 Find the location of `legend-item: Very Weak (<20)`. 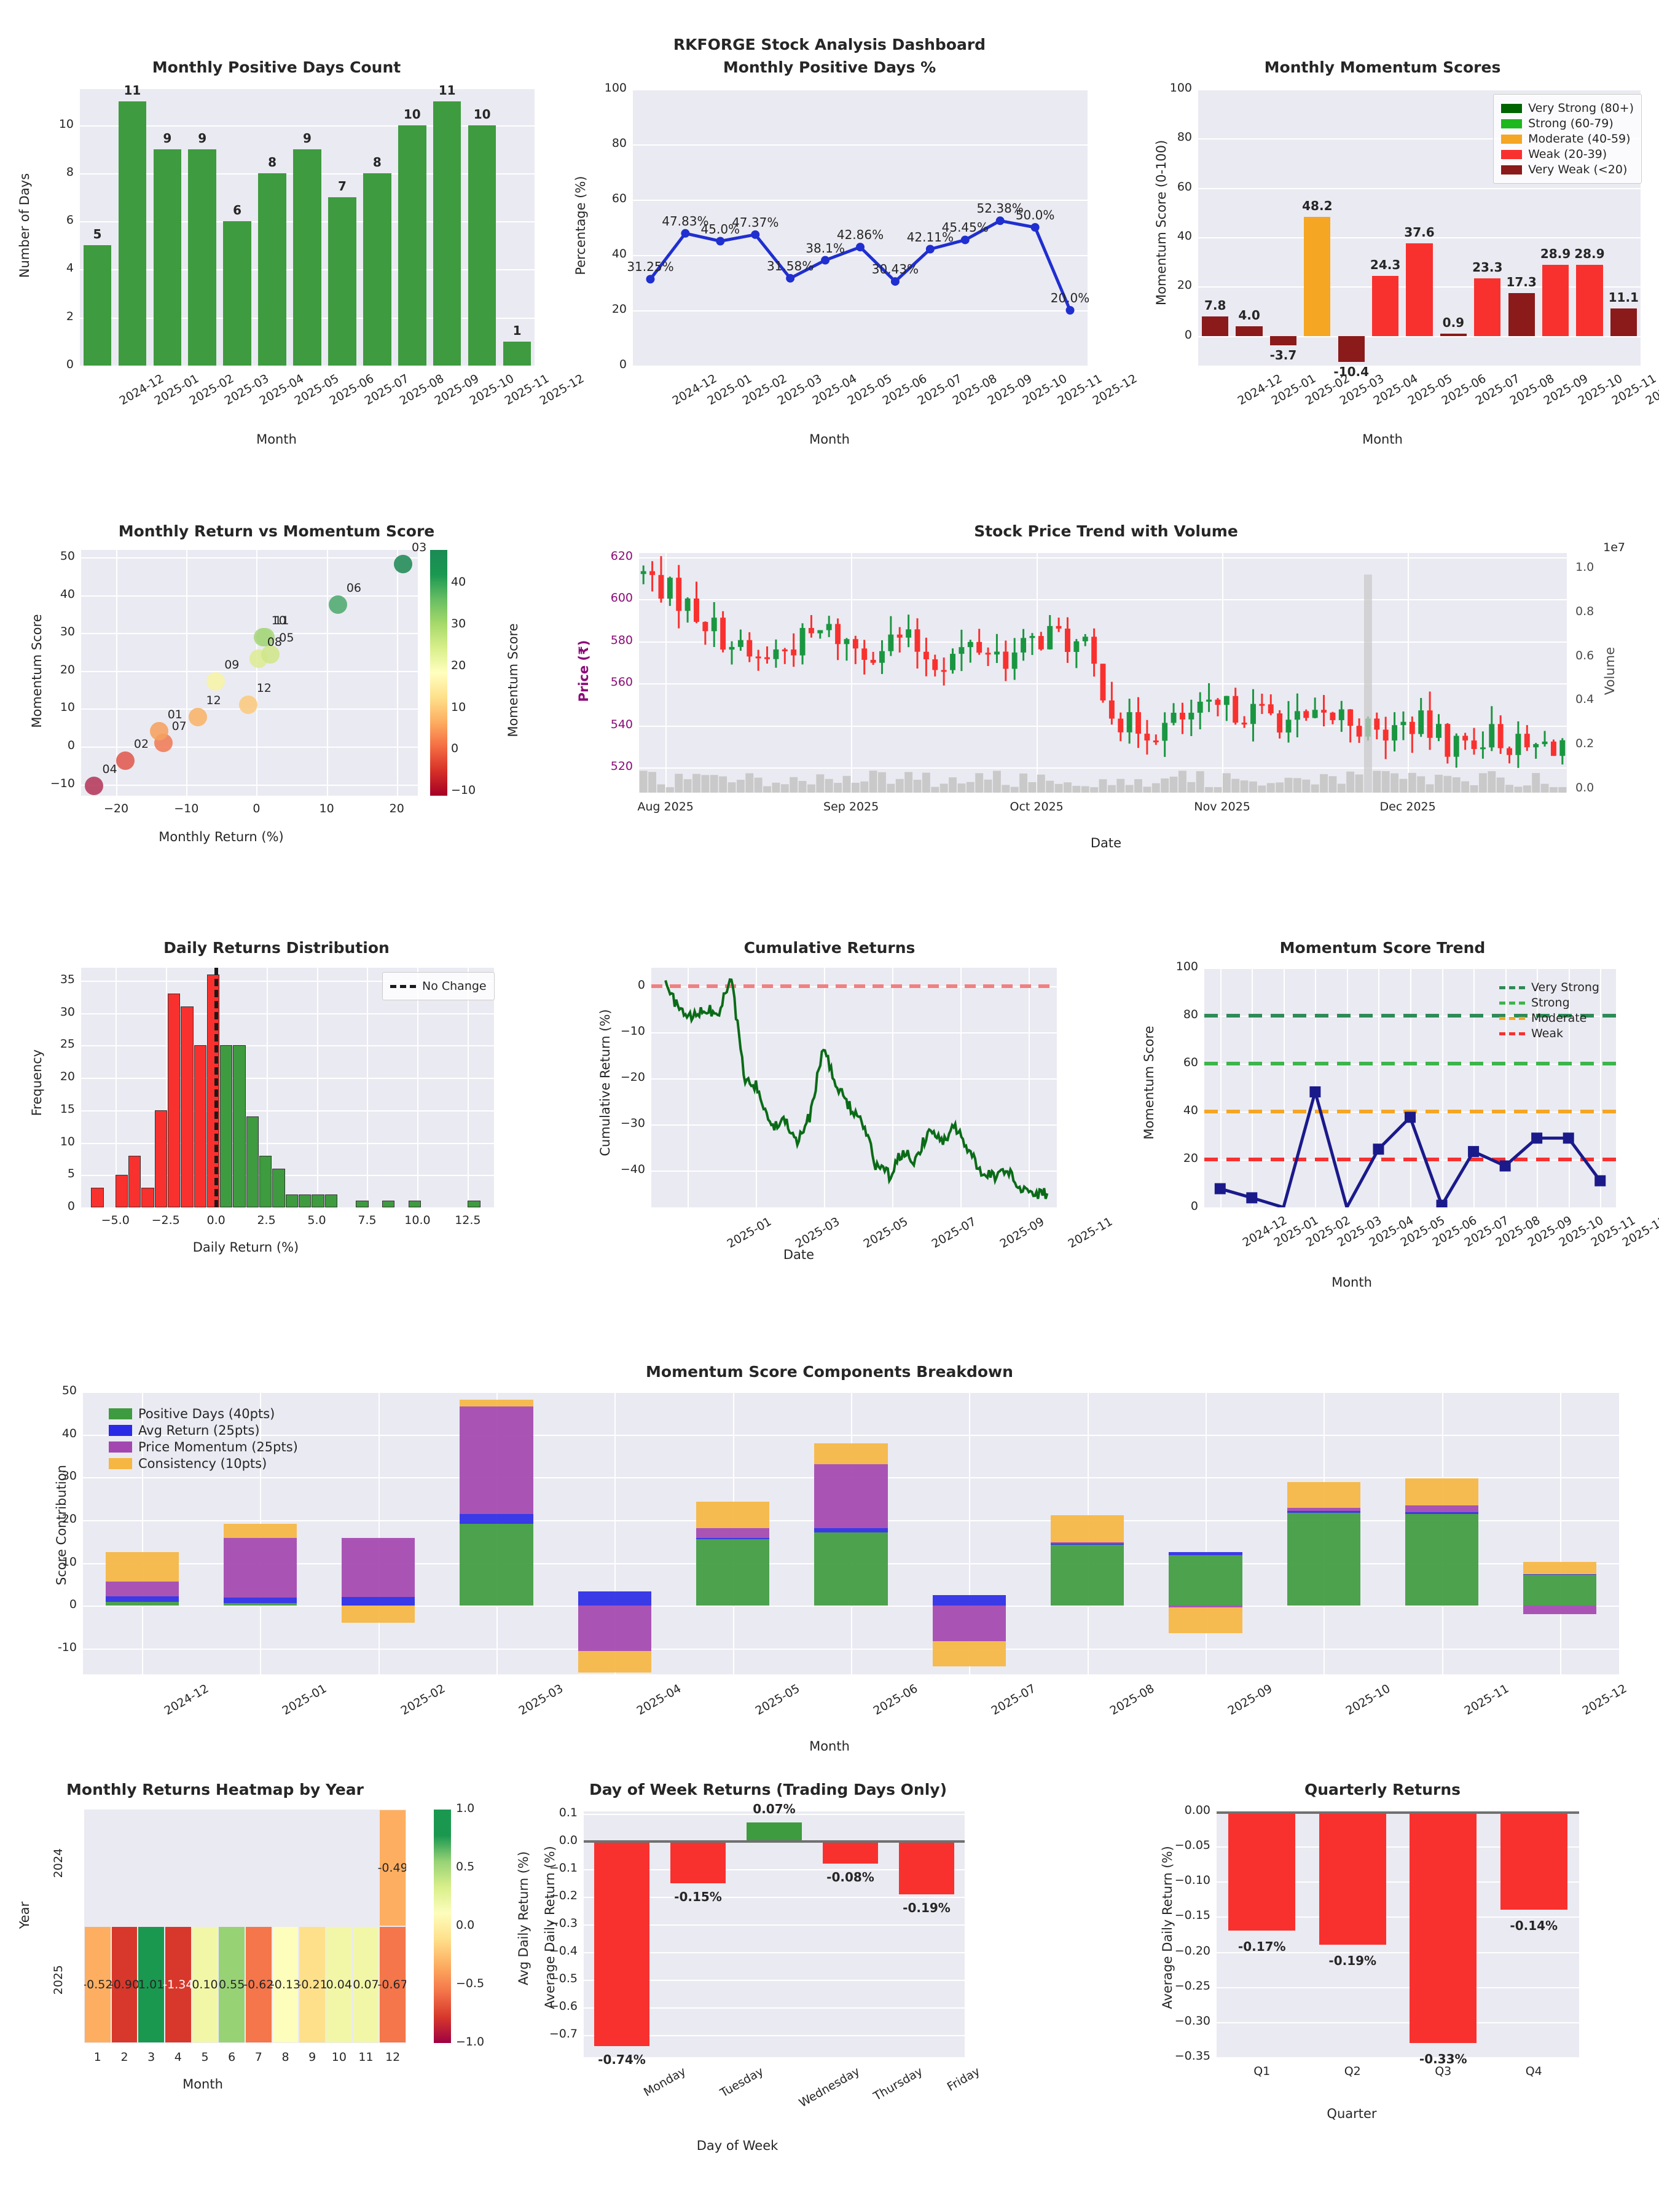

legend-item: Very Weak (<20) is located at coordinates (1567, 169).